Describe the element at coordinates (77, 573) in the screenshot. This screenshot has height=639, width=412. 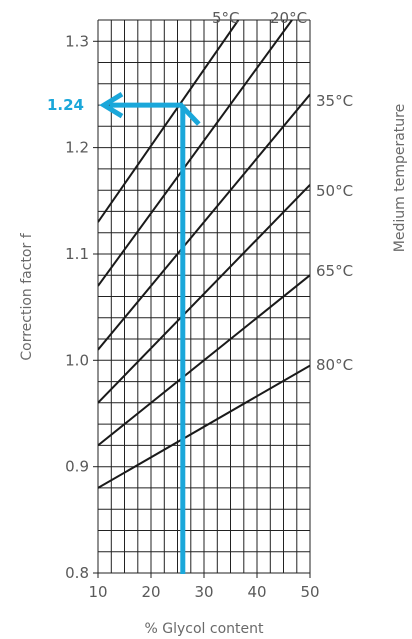
I see `y-tick-label: 0.8` at that location.